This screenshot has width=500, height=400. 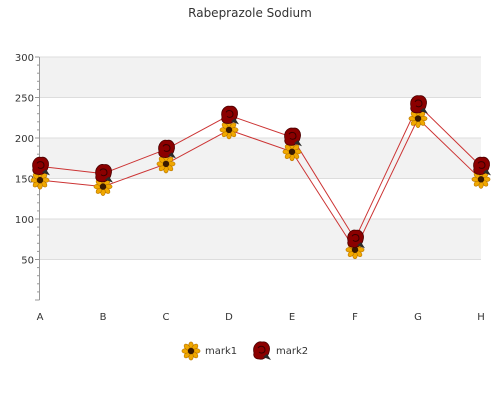 I want to click on chart-title: Rabeprazole Sodium, so click(x=250, y=13).